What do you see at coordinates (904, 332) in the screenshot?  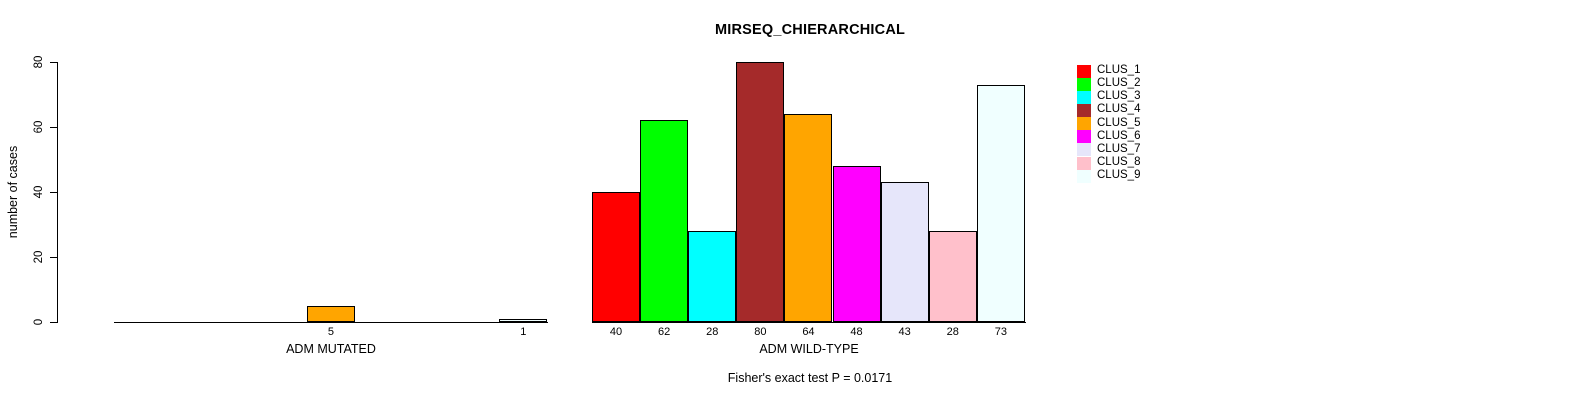 I see `bar-value-label: 43` at bounding box center [904, 332].